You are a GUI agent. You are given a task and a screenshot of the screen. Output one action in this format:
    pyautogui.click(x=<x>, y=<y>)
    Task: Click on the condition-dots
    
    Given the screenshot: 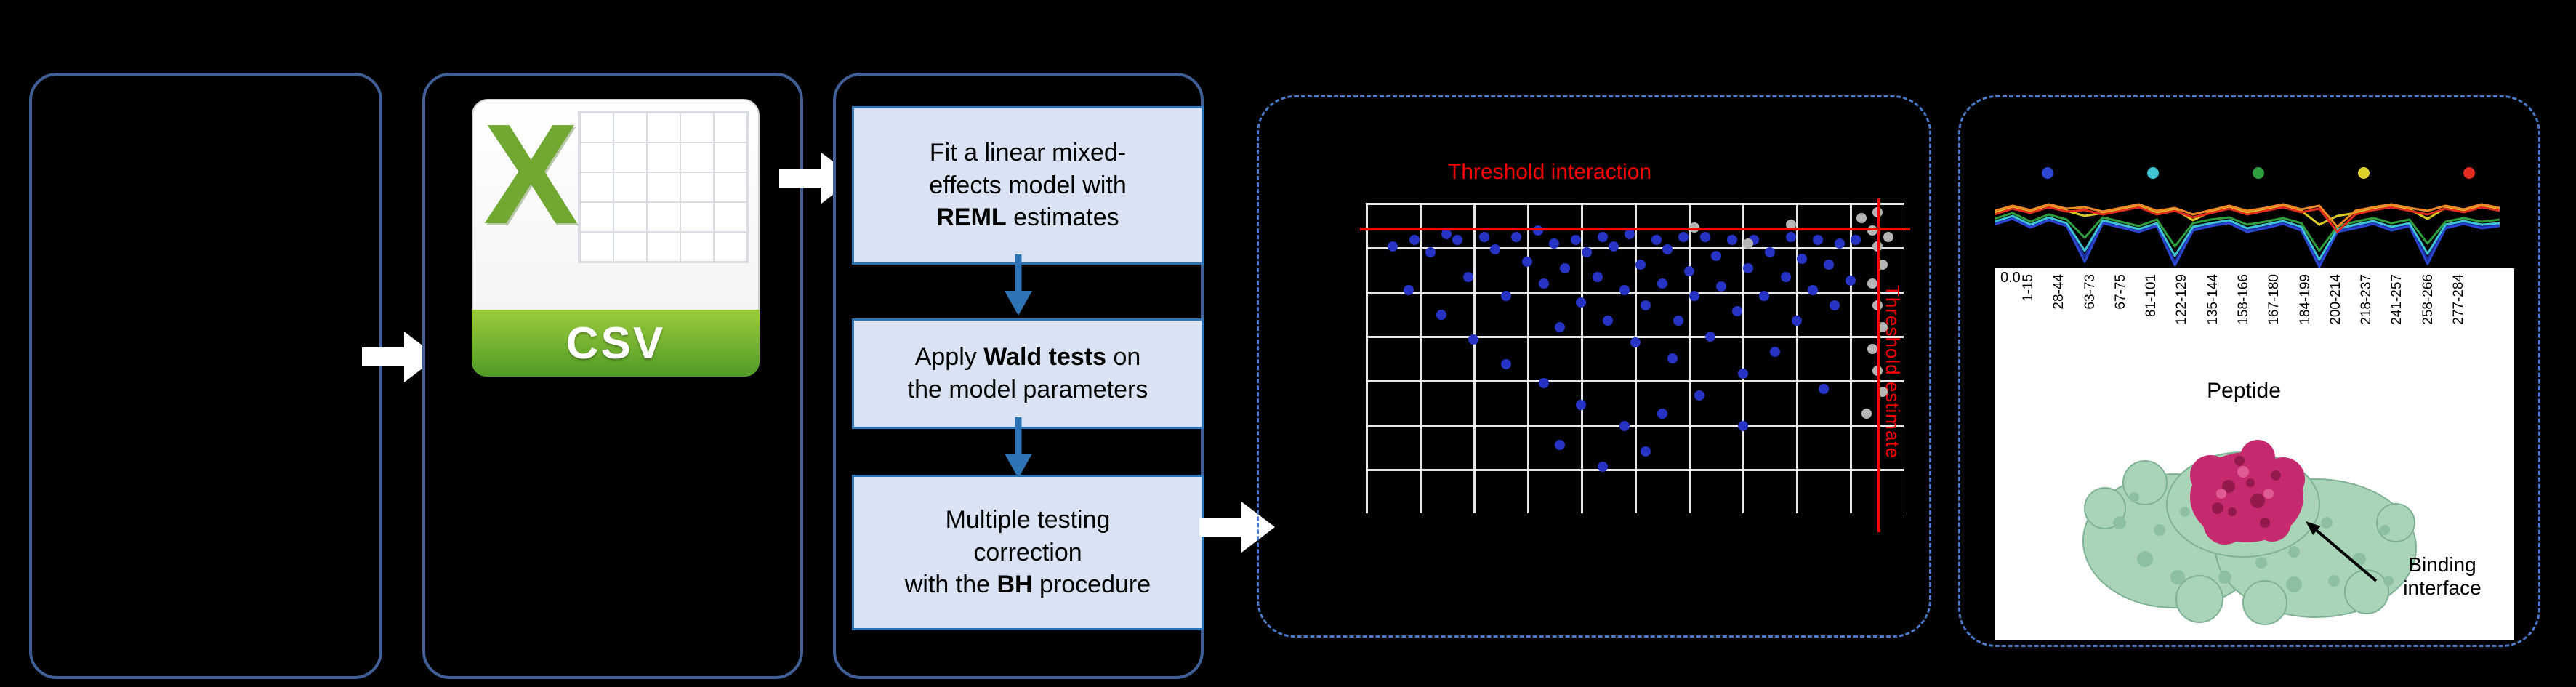 What is the action you would take?
    pyautogui.click(x=2258, y=173)
    